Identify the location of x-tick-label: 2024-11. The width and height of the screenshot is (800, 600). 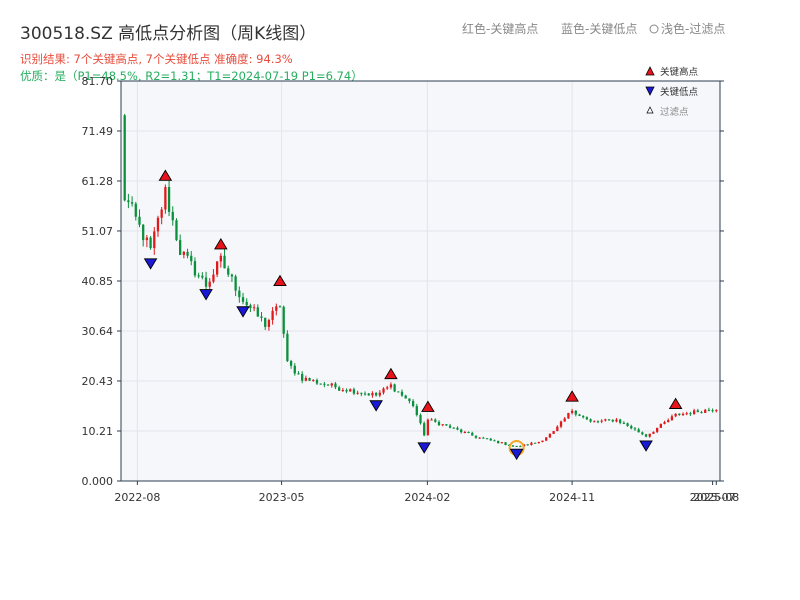
(572, 497).